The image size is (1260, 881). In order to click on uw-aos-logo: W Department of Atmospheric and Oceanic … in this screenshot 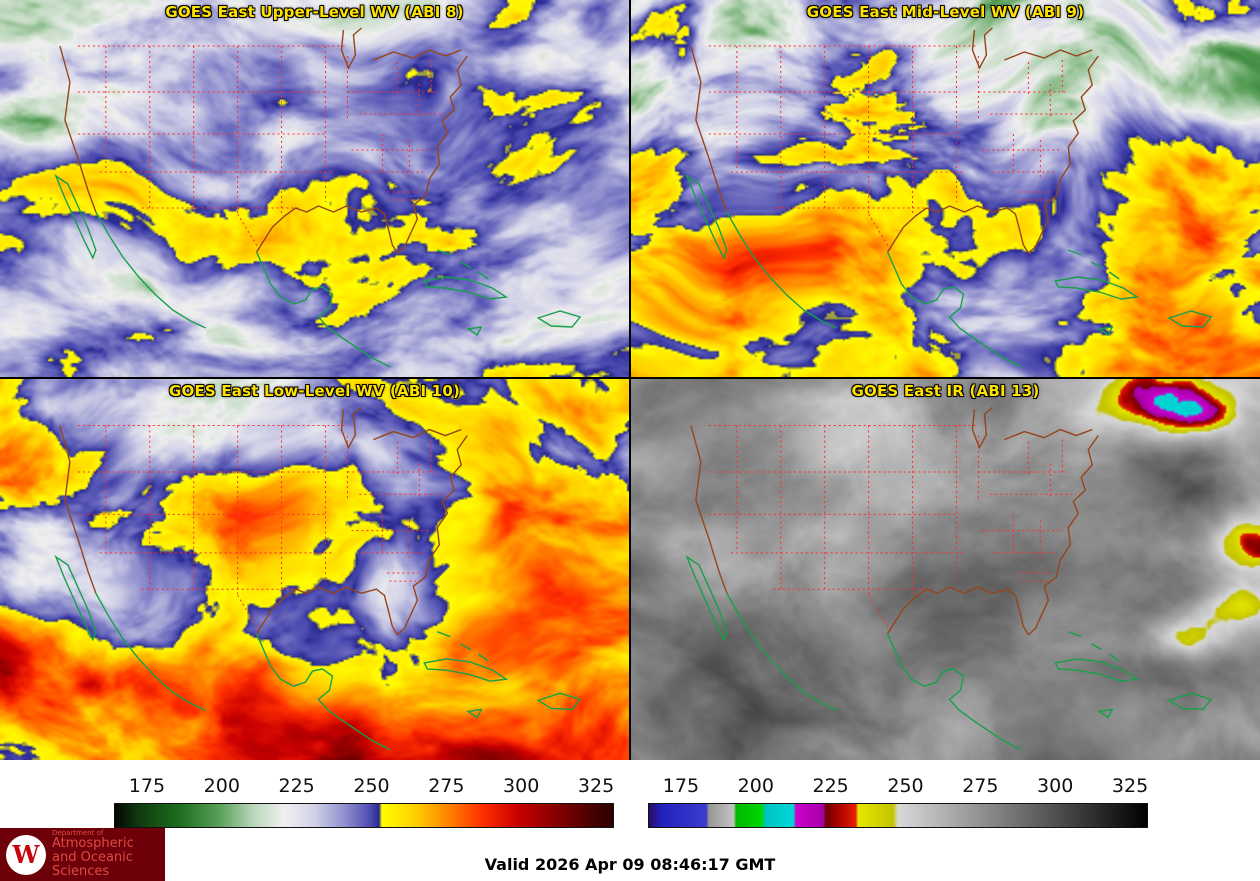, I will do `click(82, 854)`.